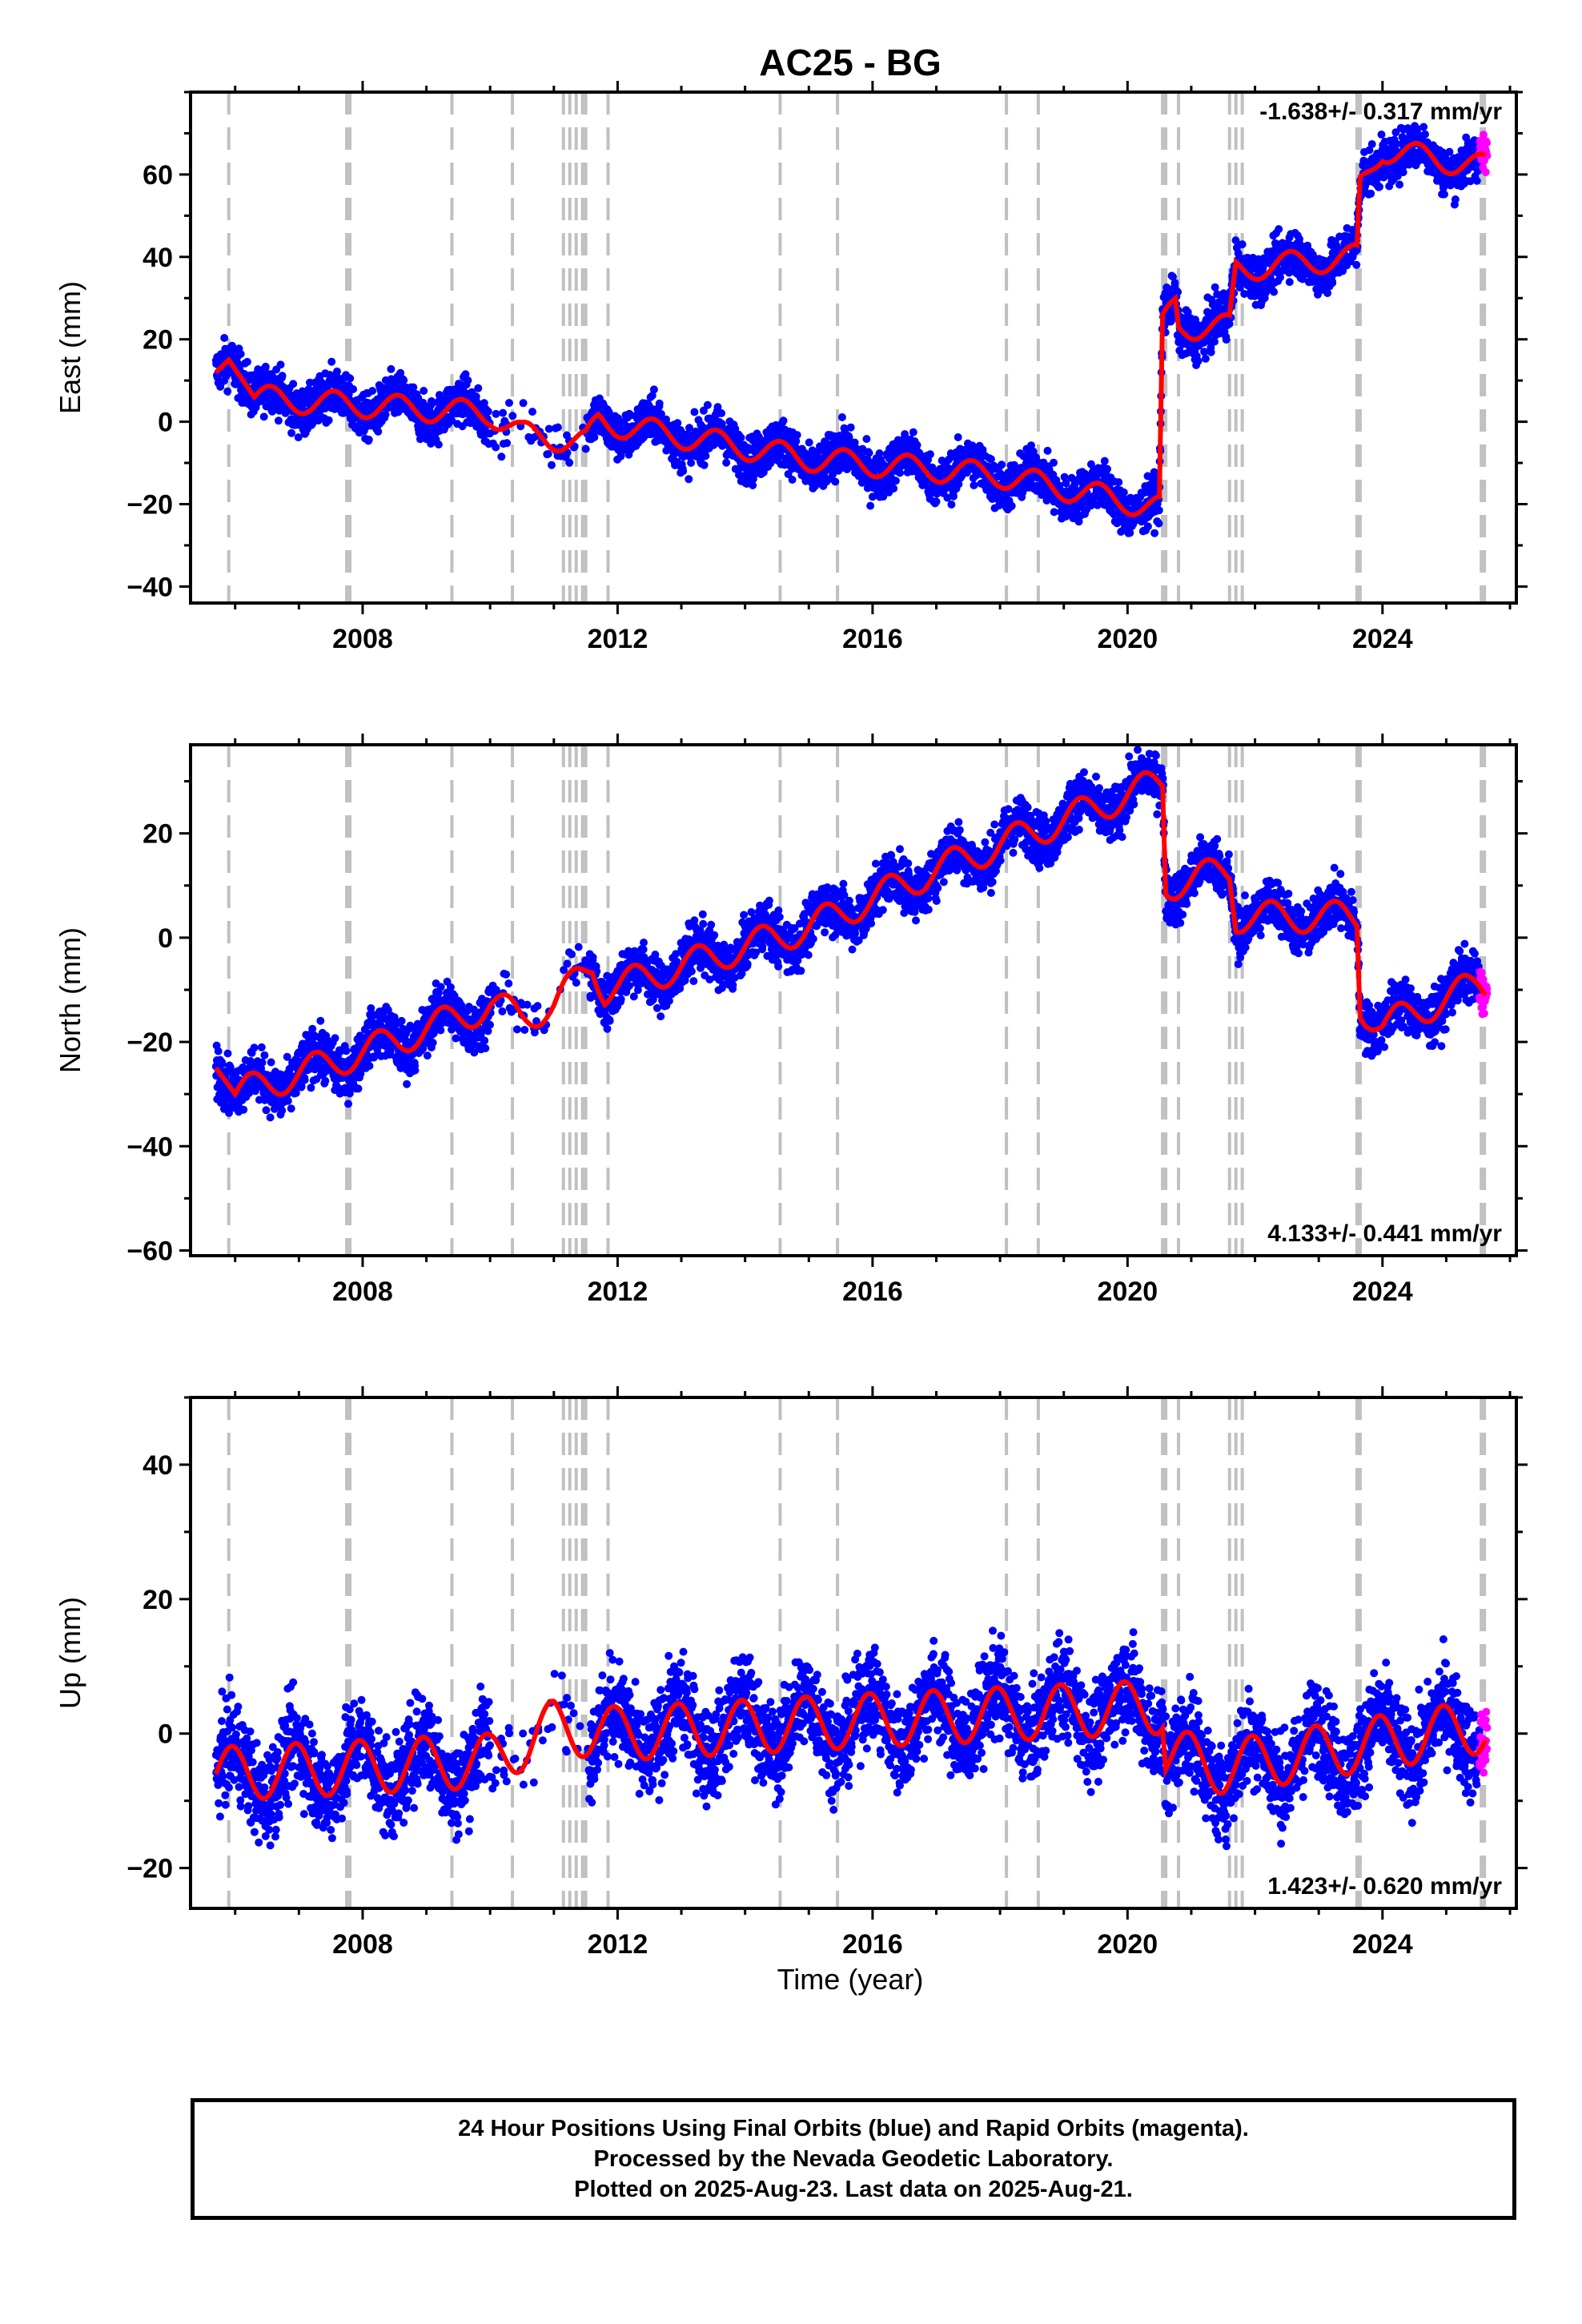 The height and width of the screenshot is (2324, 1582). I want to click on velocity-rate-label: 4.133+/- 0.441 mm/yr, so click(1384, 1233).